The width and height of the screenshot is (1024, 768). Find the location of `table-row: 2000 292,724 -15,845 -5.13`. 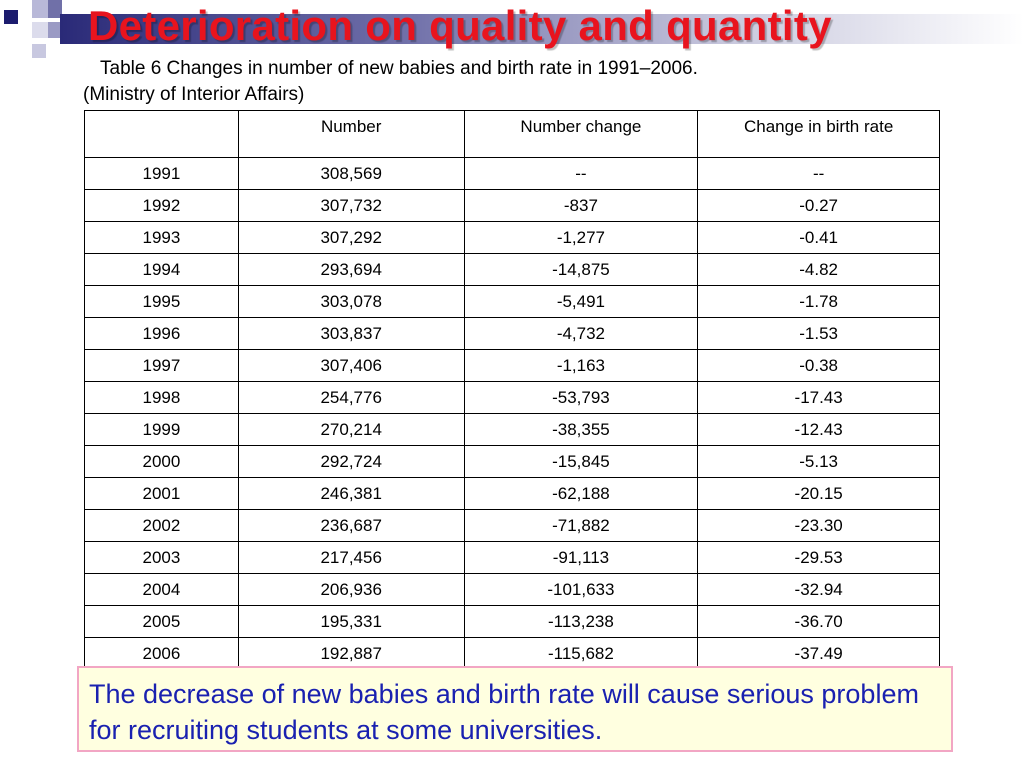

table-row: 2000 292,724 -15,845 -5.13 is located at coordinates (512, 461).